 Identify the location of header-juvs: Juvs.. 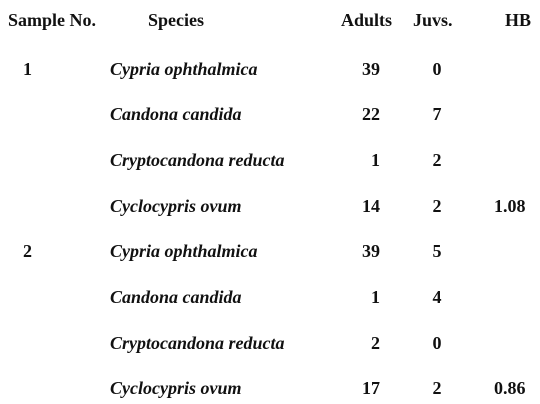
(433, 20).